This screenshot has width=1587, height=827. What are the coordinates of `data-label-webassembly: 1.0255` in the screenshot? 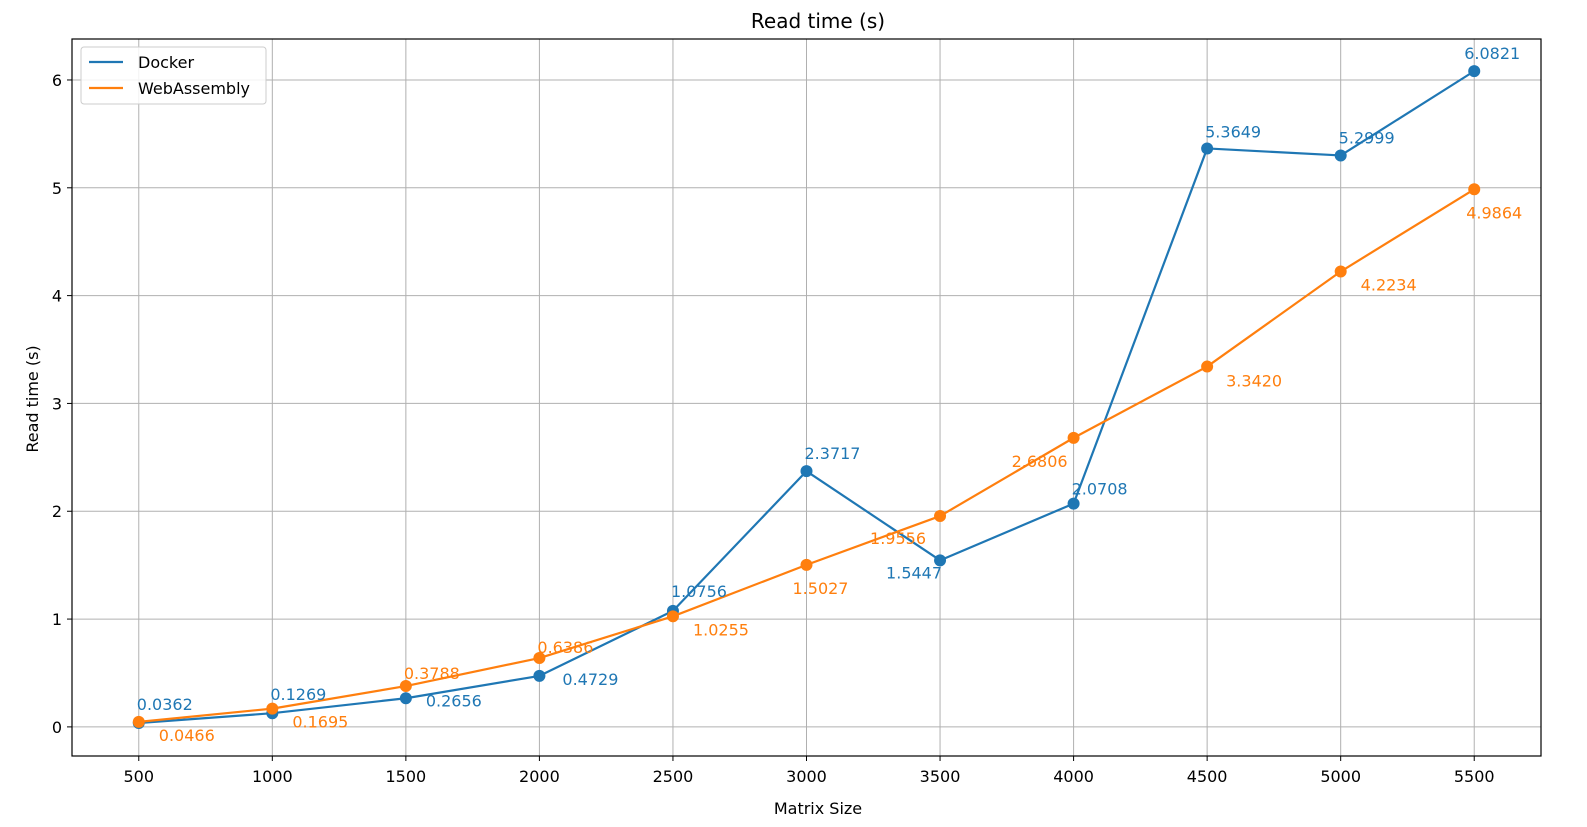 It's located at (721, 629).